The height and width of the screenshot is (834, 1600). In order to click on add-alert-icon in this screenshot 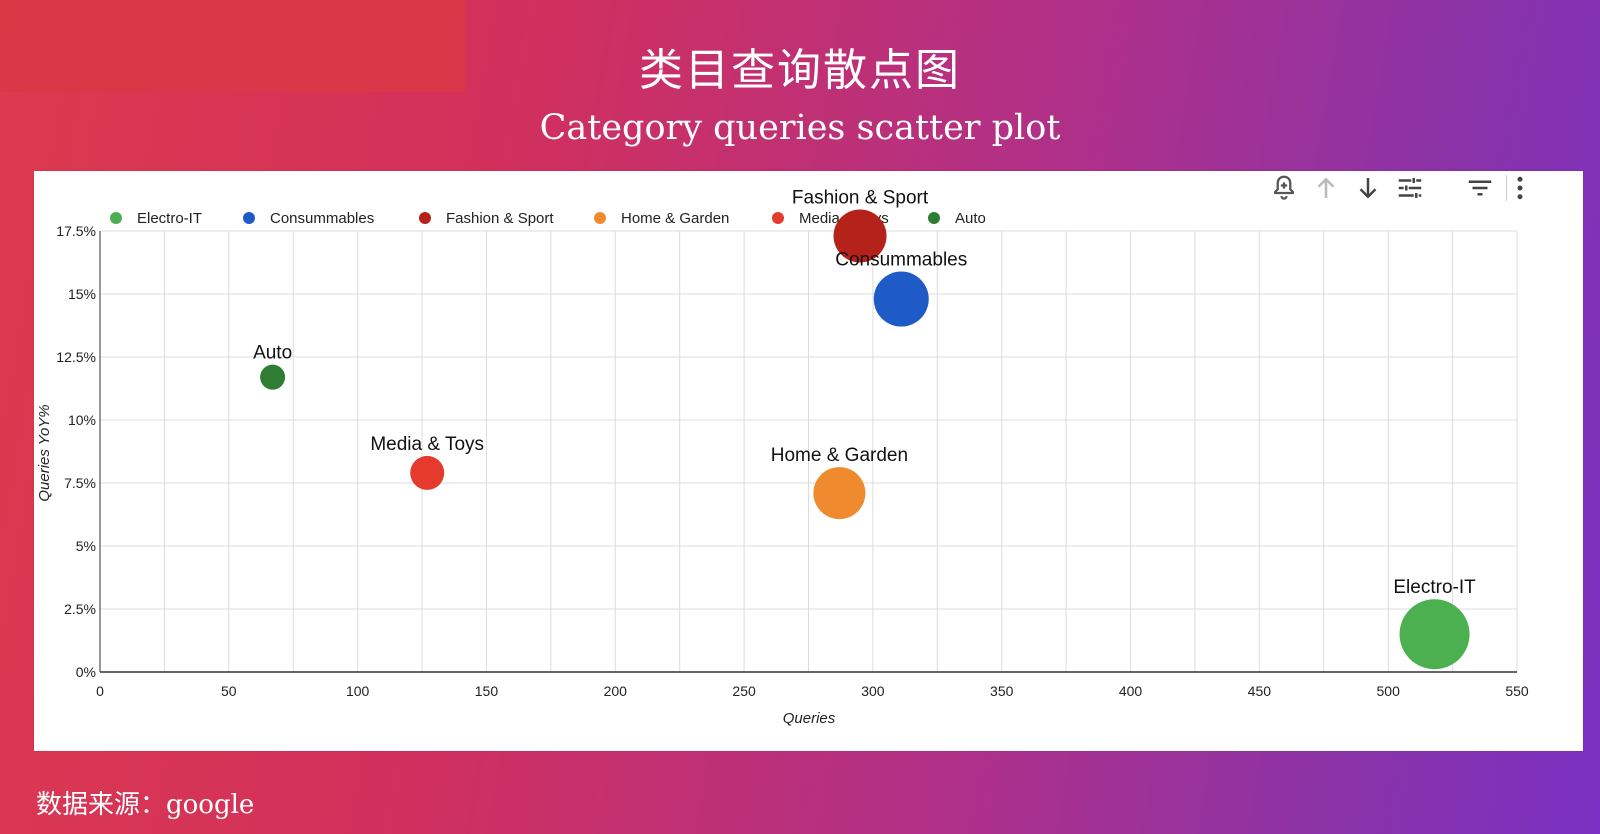, I will do `click(1284, 188)`.